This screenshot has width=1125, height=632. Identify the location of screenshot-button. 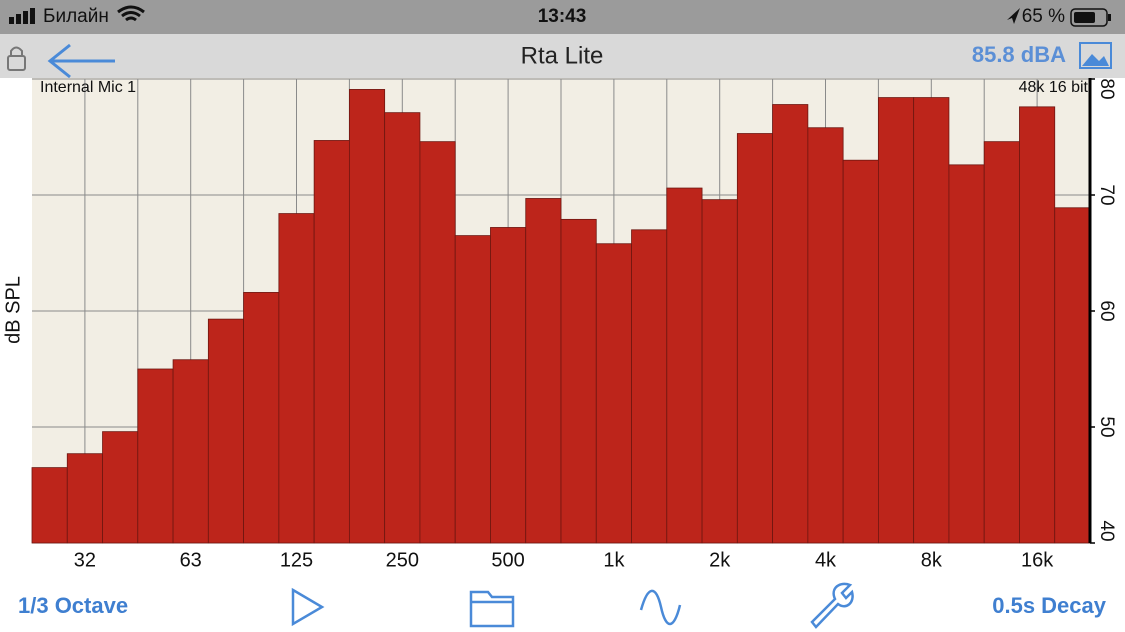
(1095, 55).